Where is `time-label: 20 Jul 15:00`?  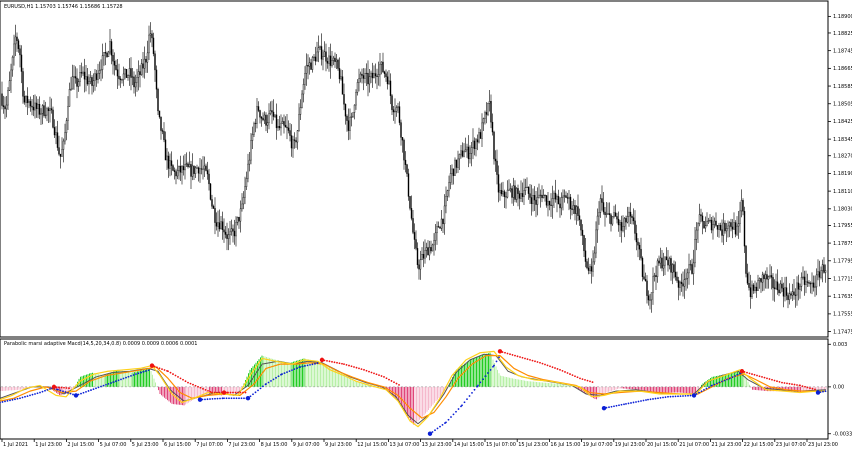 time-label: 20 Jul 15:00 is located at coordinates (662, 445).